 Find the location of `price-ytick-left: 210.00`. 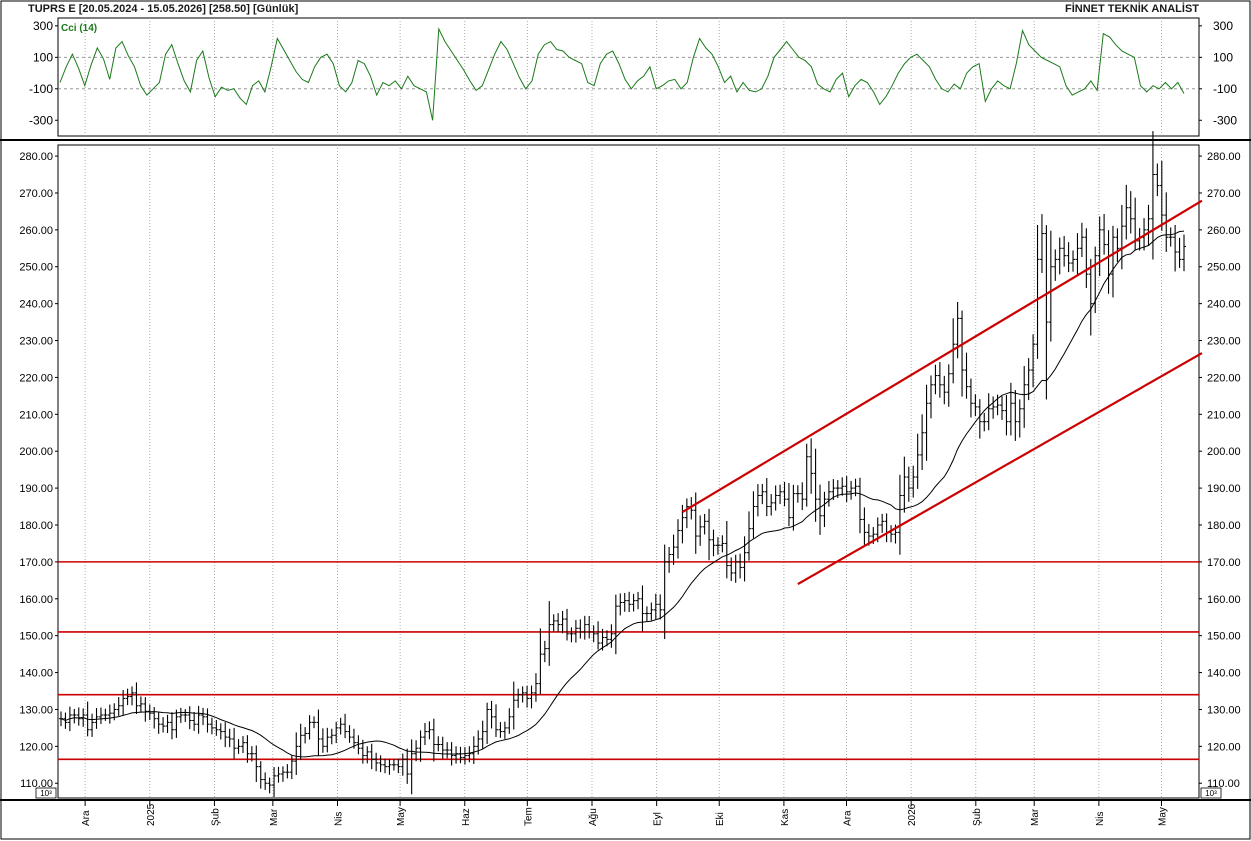

price-ytick-left: 210.00 is located at coordinates (36, 415).